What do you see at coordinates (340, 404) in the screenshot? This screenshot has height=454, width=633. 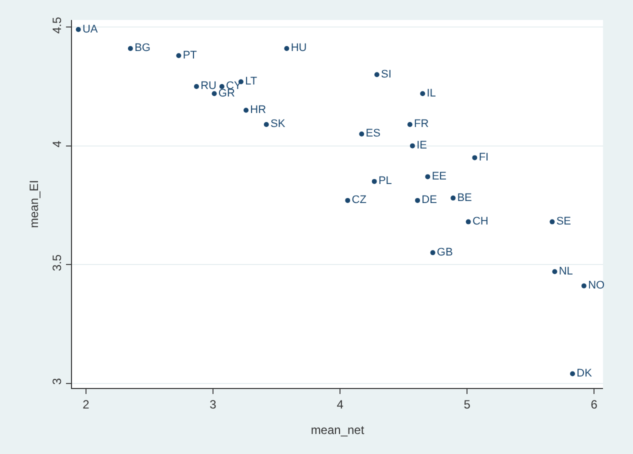 I see `x-tick-label: 4` at bounding box center [340, 404].